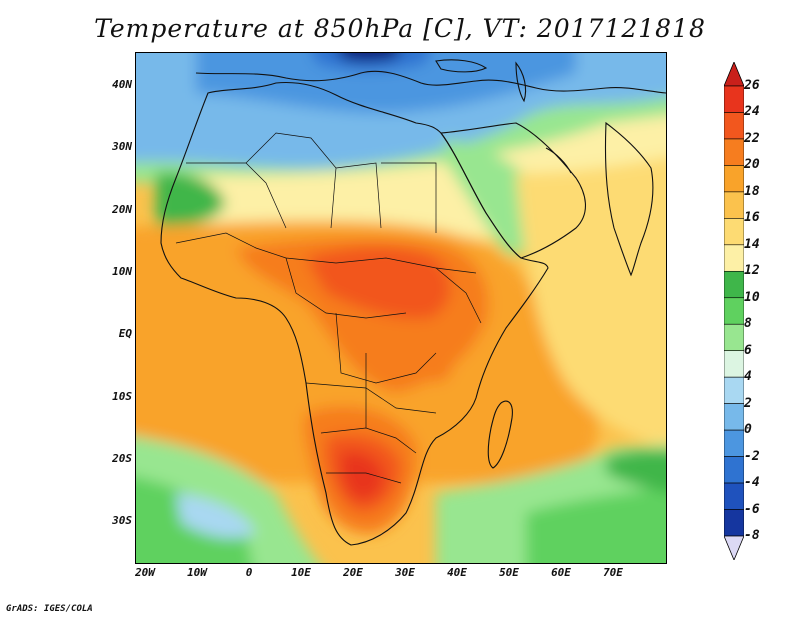 This screenshot has width=800, height=618. Describe the element at coordinates (197, 572) in the screenshot. I see `lon-label-10w: 10W` at that location.